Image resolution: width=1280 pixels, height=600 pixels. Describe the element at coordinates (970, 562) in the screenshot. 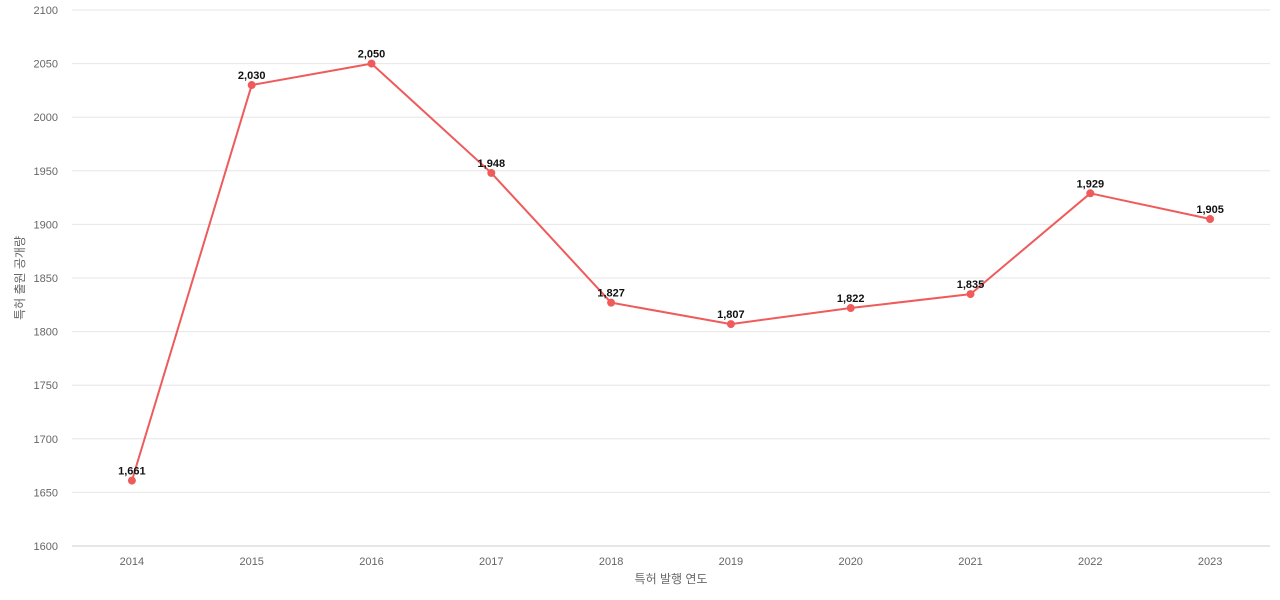

I see `x-tick-label: 2021` at that location.